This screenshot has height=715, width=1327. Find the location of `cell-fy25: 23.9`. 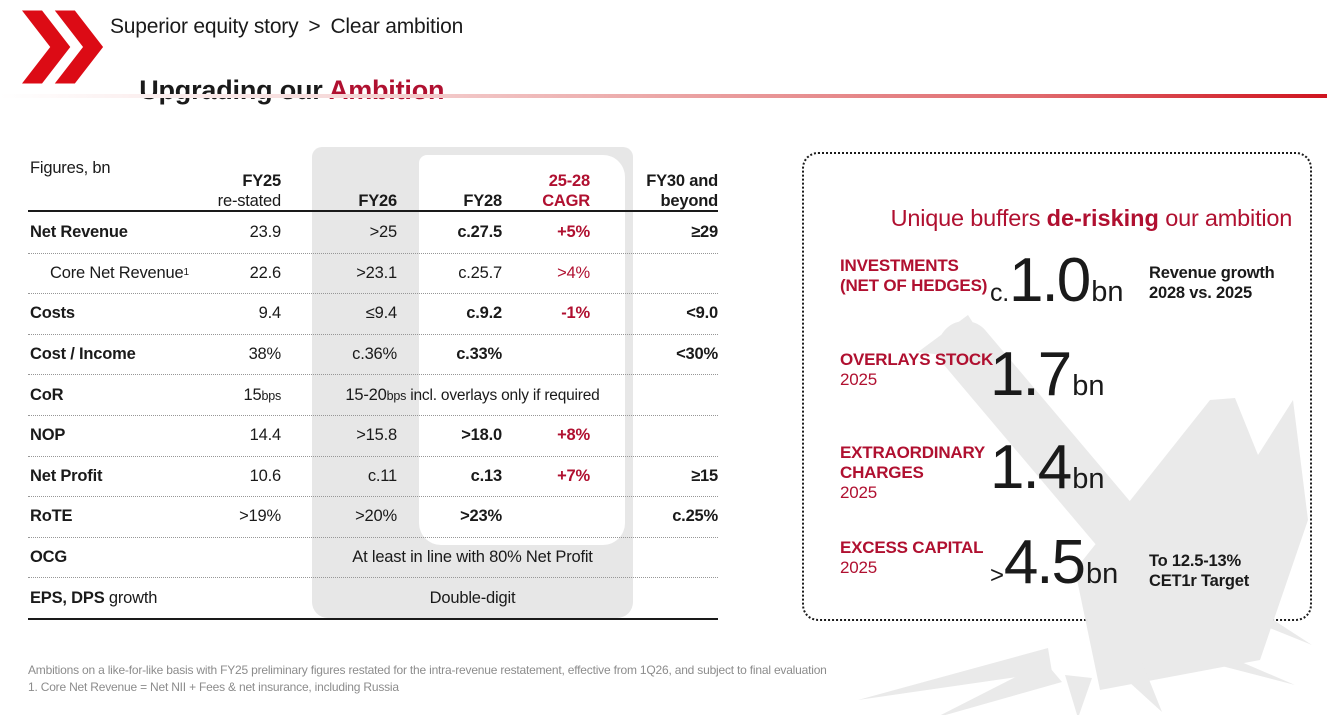

cell-fy25: 23.9 is located at coordinates (265, 231).